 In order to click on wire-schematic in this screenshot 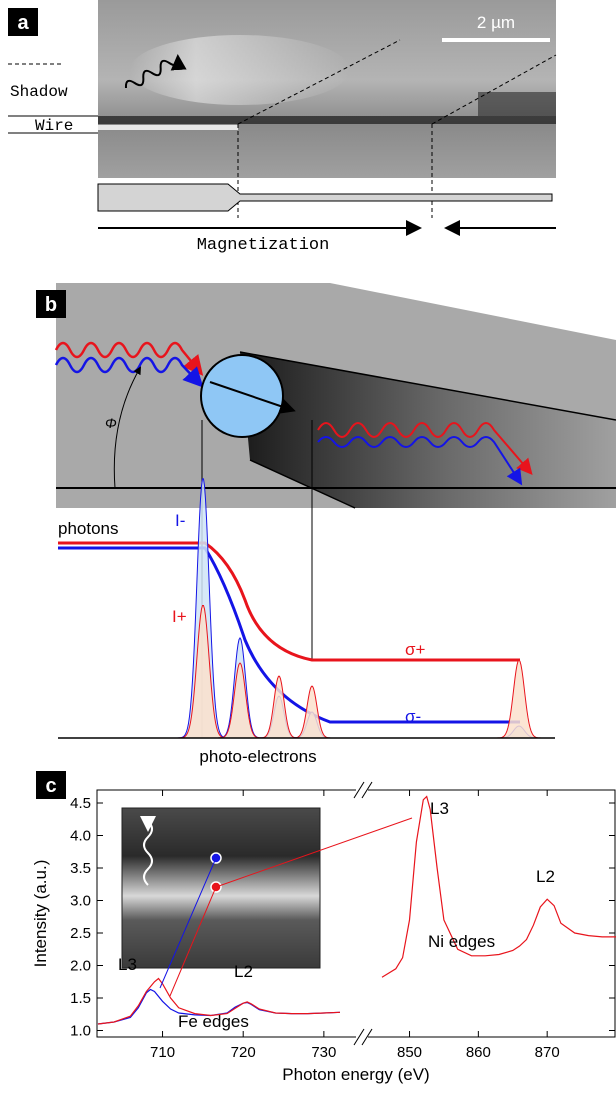, I will do `click(325, 197)`.